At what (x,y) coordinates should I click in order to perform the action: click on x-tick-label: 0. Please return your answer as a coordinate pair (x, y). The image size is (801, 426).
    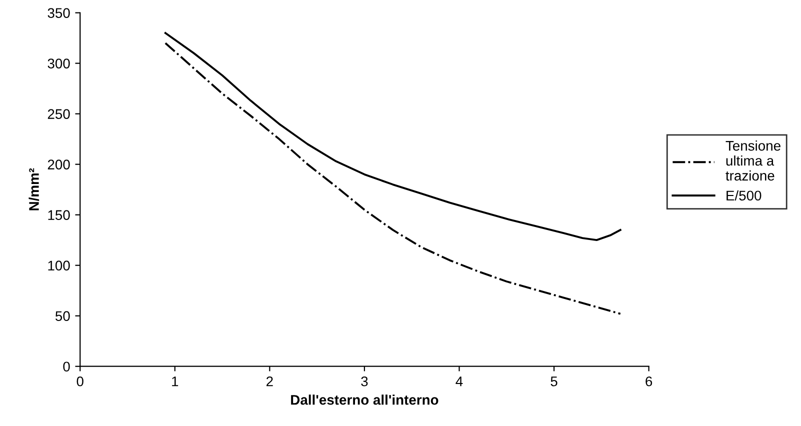
    Looking at the image, I should click on (80, 381).